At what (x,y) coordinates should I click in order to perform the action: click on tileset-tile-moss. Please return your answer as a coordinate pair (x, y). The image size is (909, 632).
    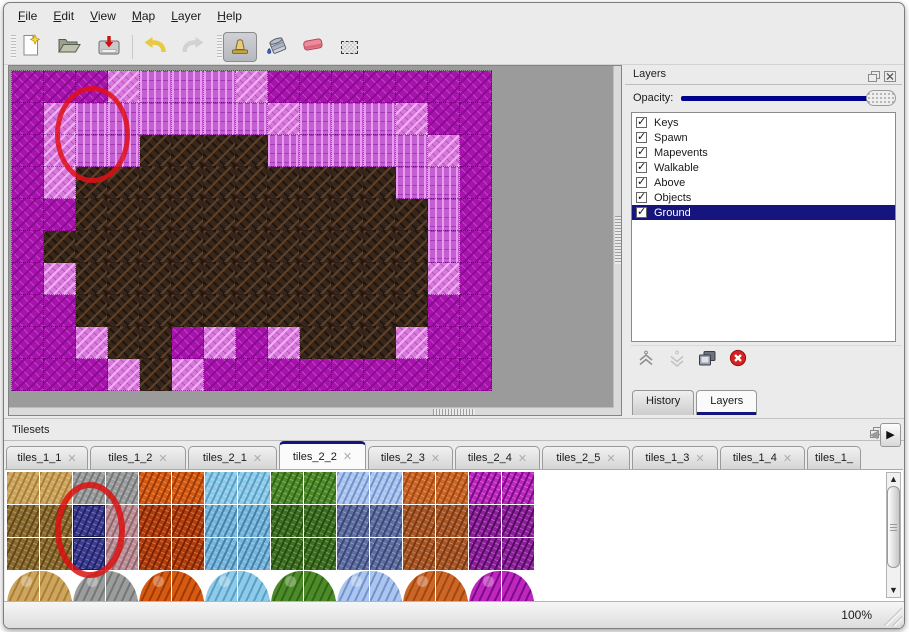
    Looking at the image, I should click on (287, 488).